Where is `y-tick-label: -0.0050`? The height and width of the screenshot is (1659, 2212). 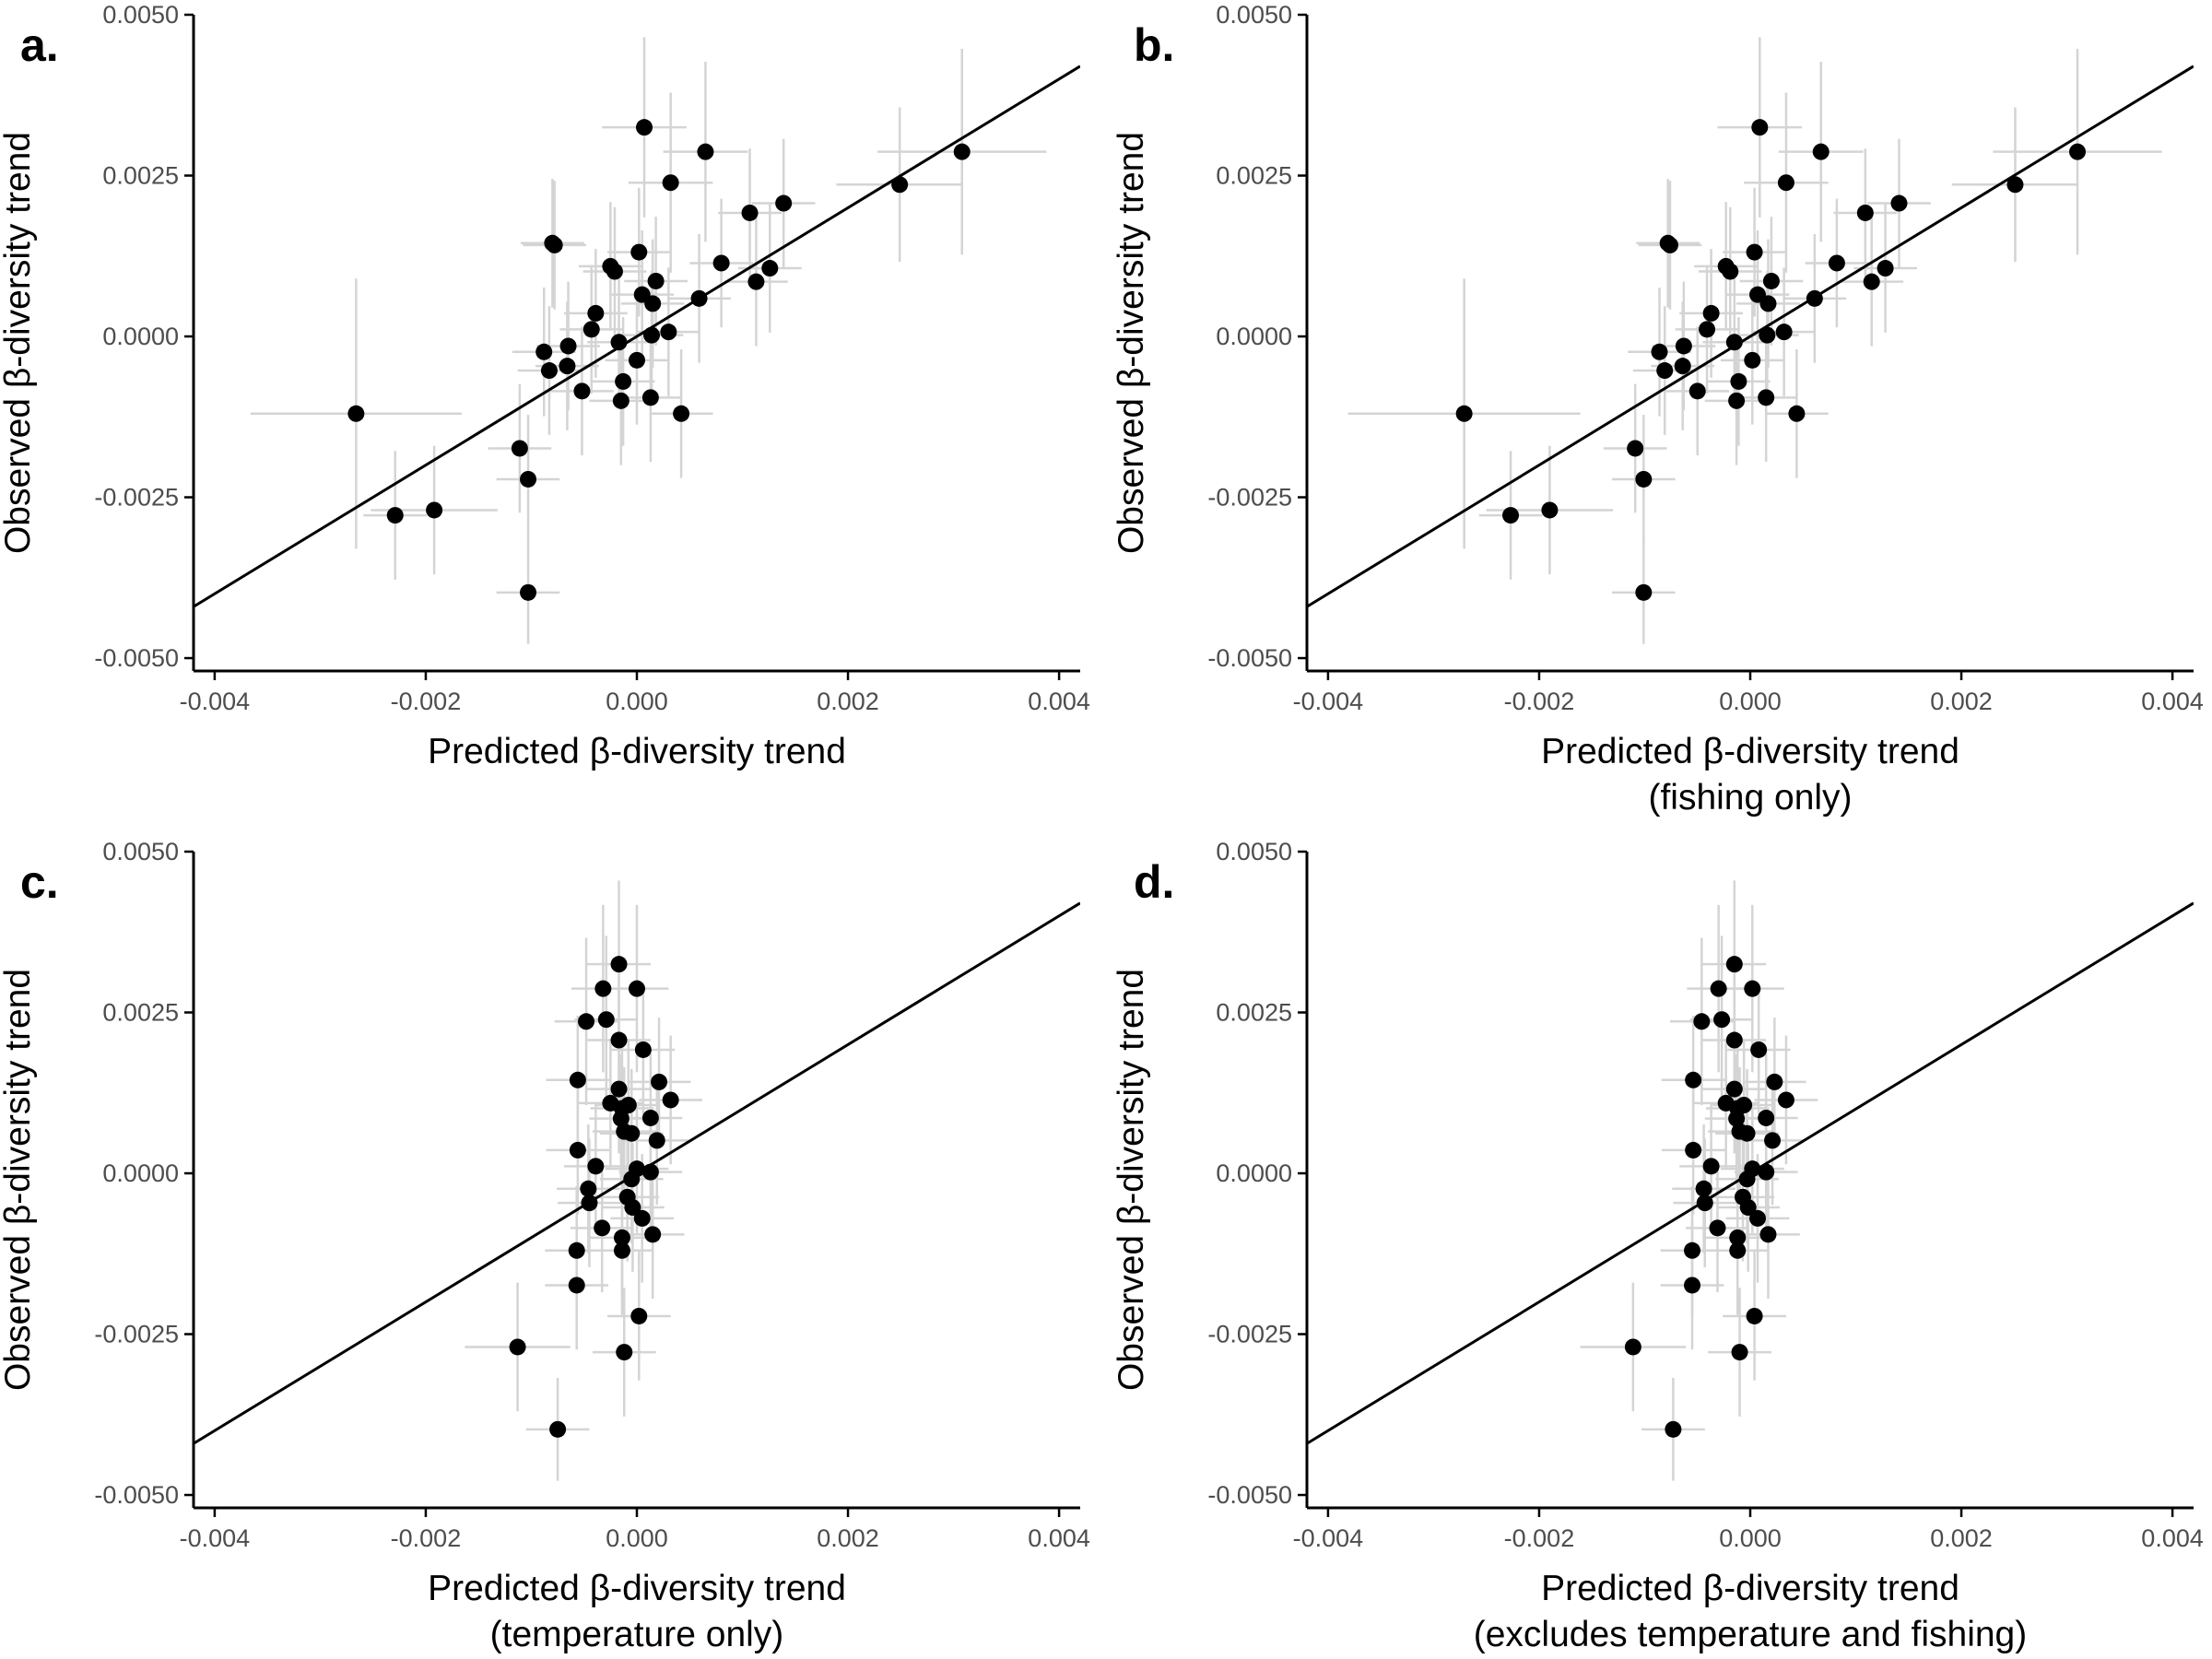 y-tick-label: -0.0050 is located at coordinates (136, 1495).